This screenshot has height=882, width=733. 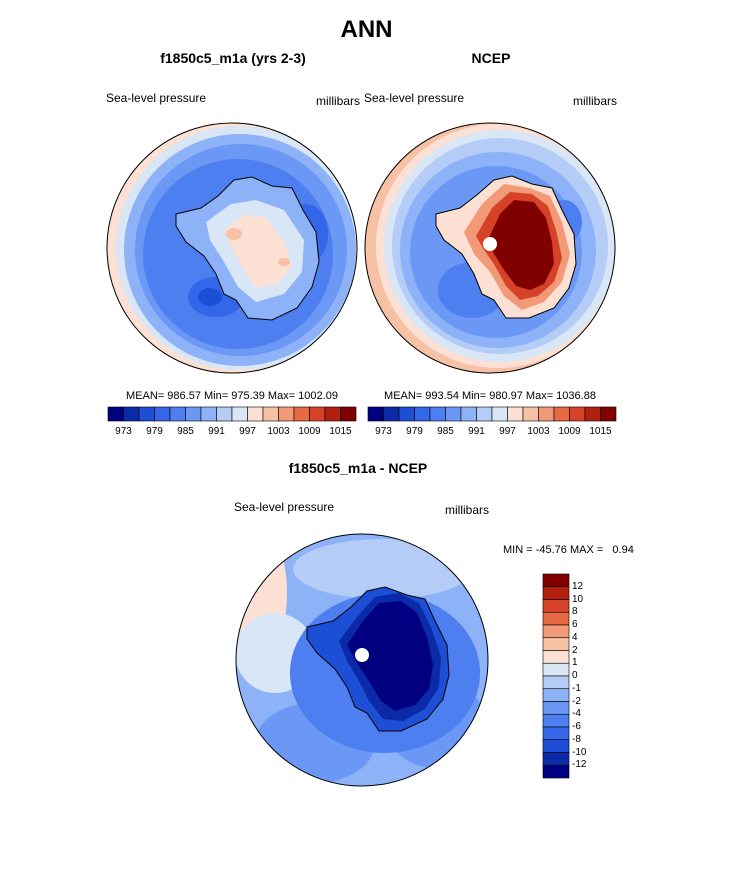 I want to click on diff-colorbar-tick: -1, so click(x=576, y=688).